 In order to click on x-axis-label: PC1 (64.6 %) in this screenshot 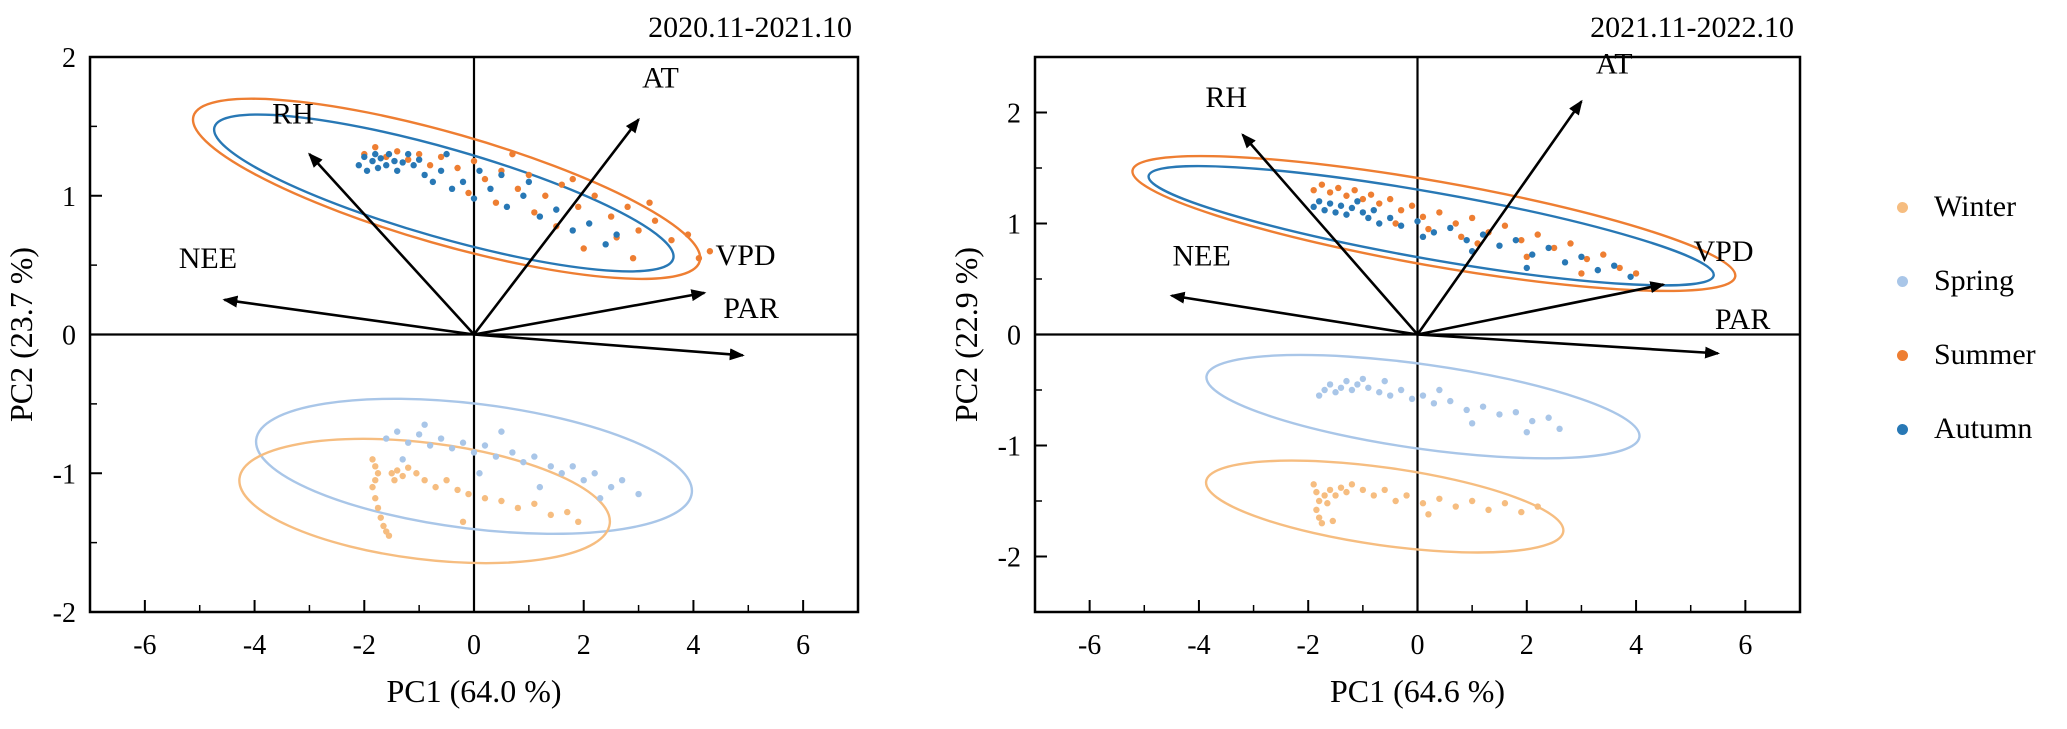, I will do `click(1417, 691)`.